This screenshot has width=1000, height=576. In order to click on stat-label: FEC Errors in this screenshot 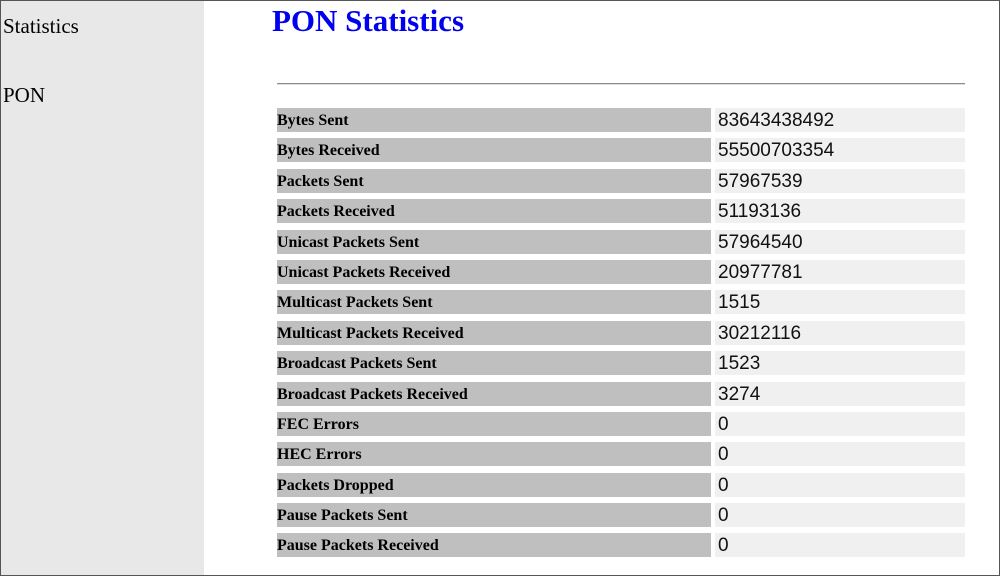, I will do `click(494, 423)`.